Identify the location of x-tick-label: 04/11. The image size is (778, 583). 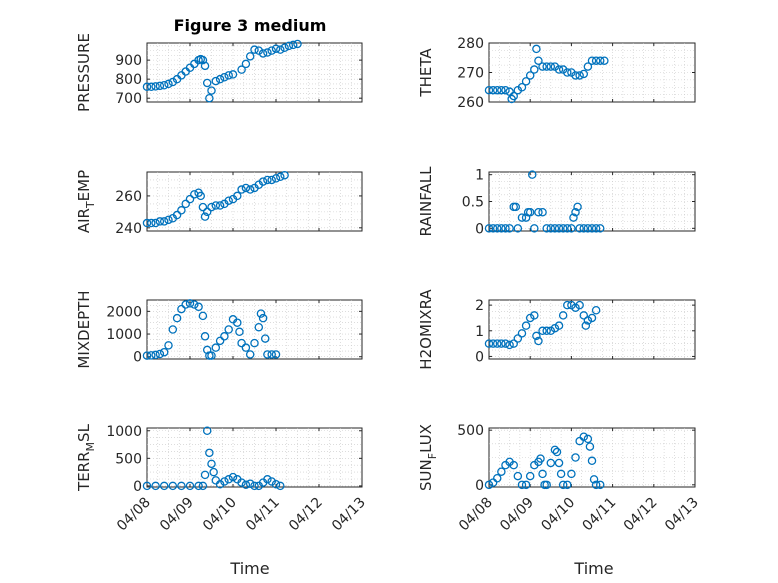
(600, 515).